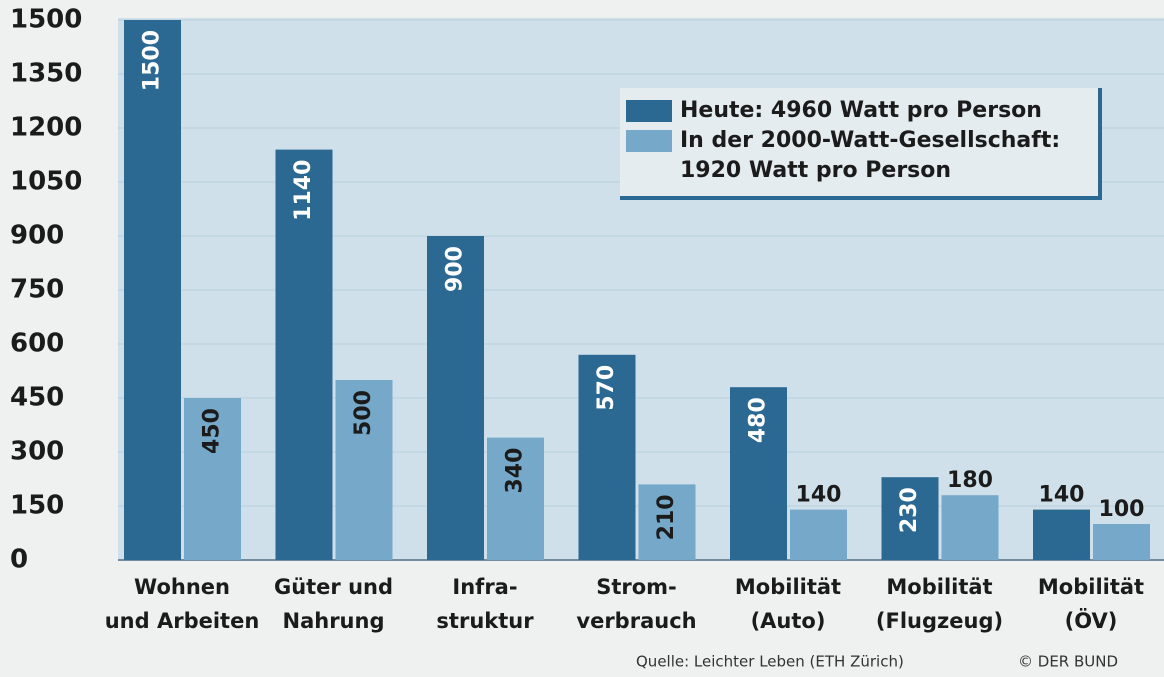 This screenshot has width=1164, height=677. I want to click on y-tick-label: 0, so click(19, 560).